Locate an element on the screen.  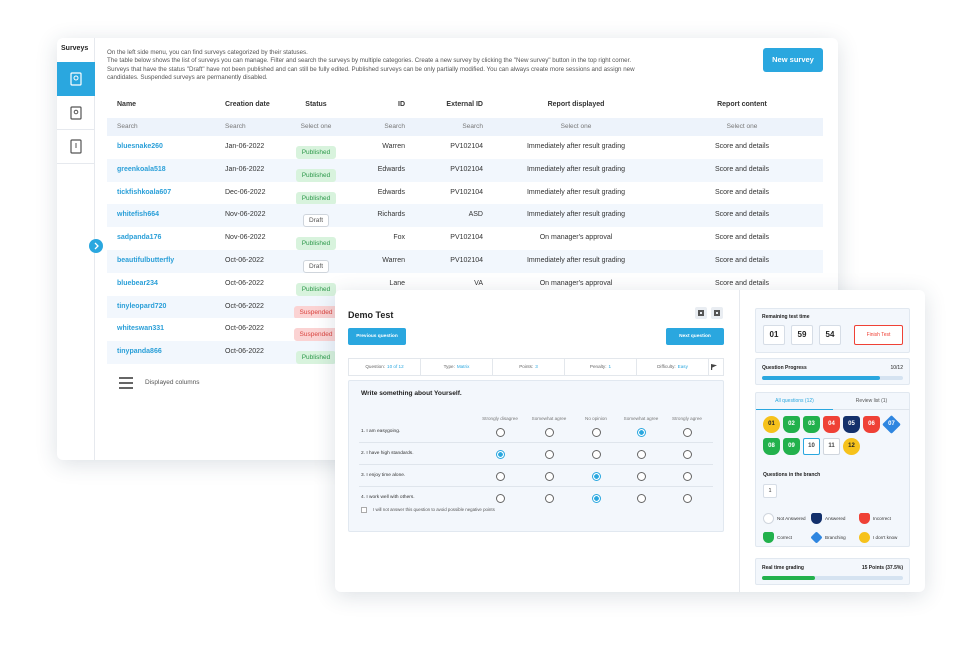
column-header: Status is located at coordinates (316, 104).